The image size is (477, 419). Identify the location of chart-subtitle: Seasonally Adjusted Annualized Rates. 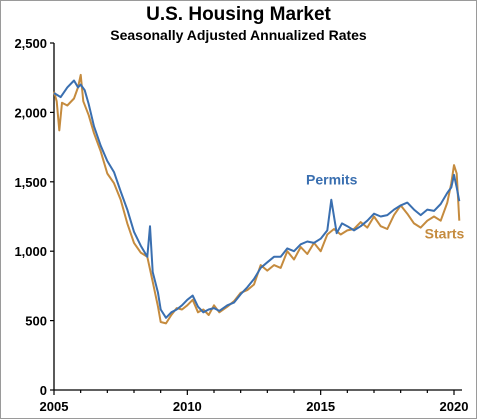
(238, 35).